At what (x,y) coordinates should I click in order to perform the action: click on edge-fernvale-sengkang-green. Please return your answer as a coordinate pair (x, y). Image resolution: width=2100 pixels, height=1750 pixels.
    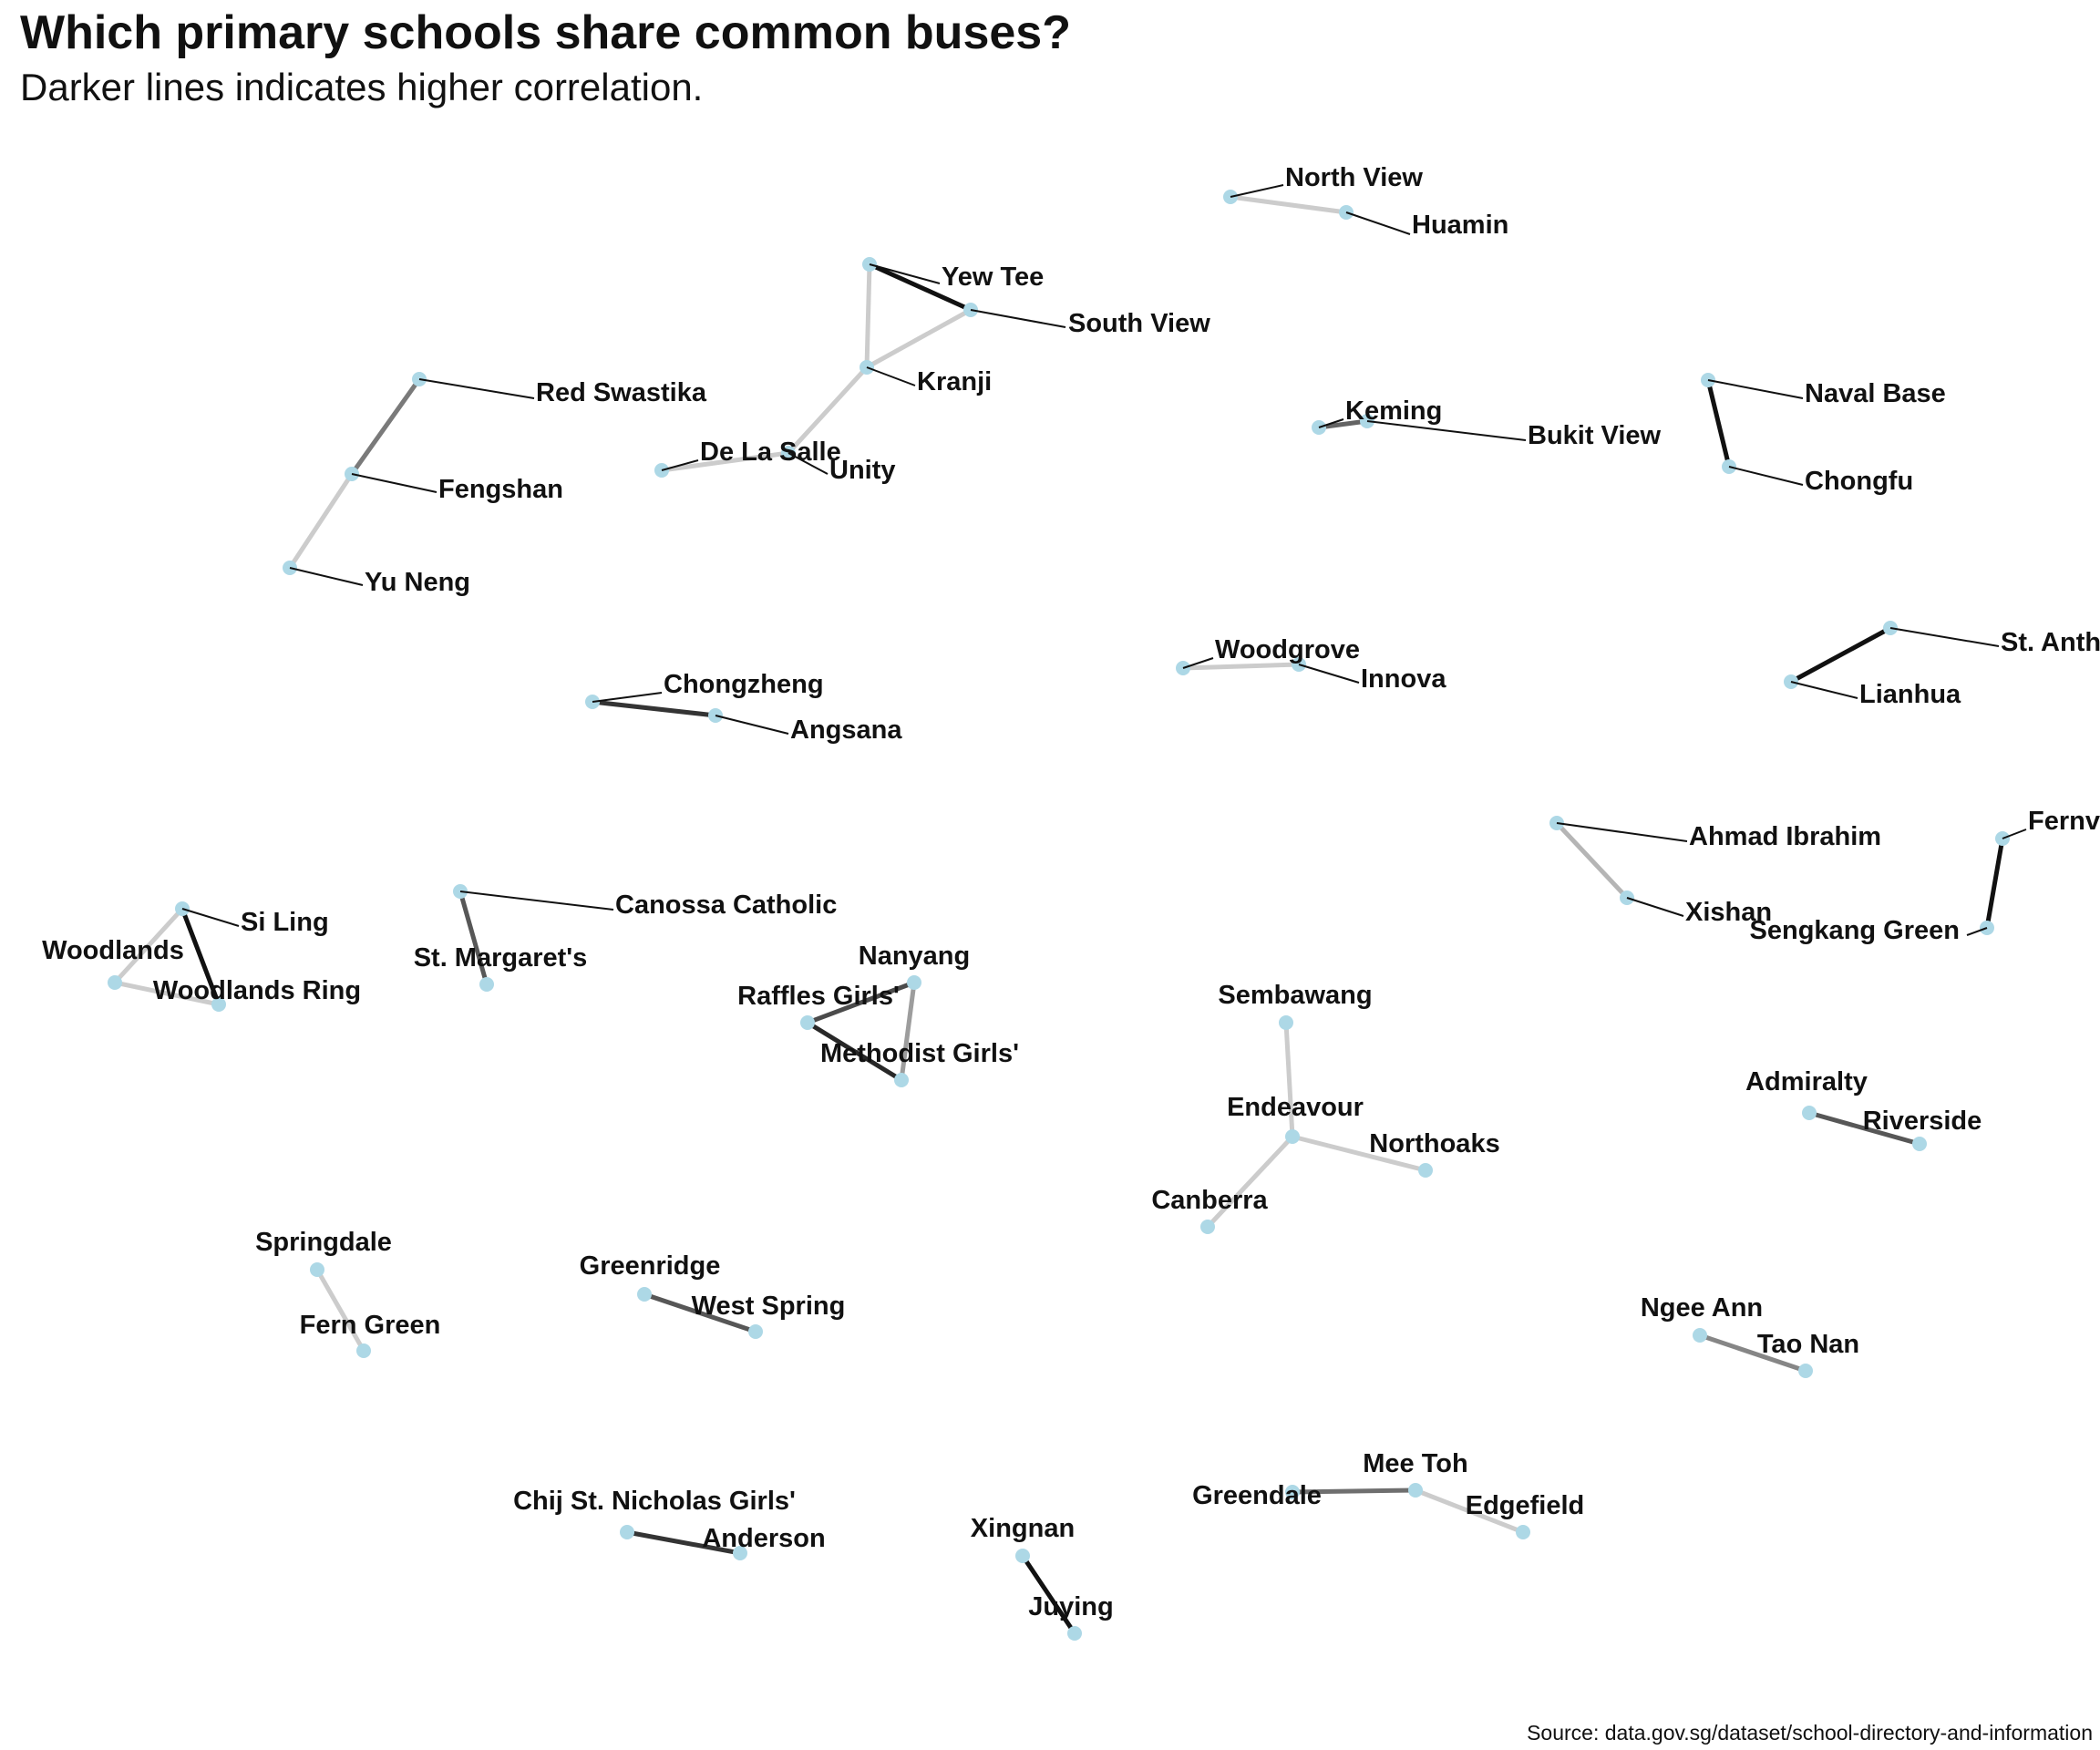
    Looking at the image, I should click on (1995, 883).